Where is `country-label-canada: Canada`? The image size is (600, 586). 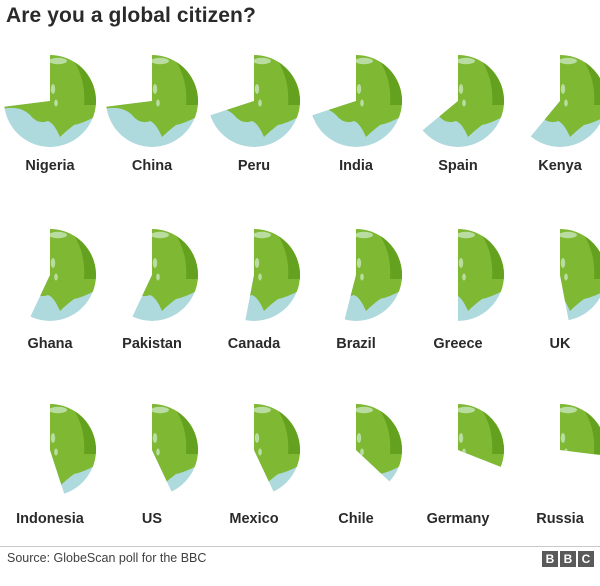
country-label-canada: Canada is located at coordinates (254, 344).